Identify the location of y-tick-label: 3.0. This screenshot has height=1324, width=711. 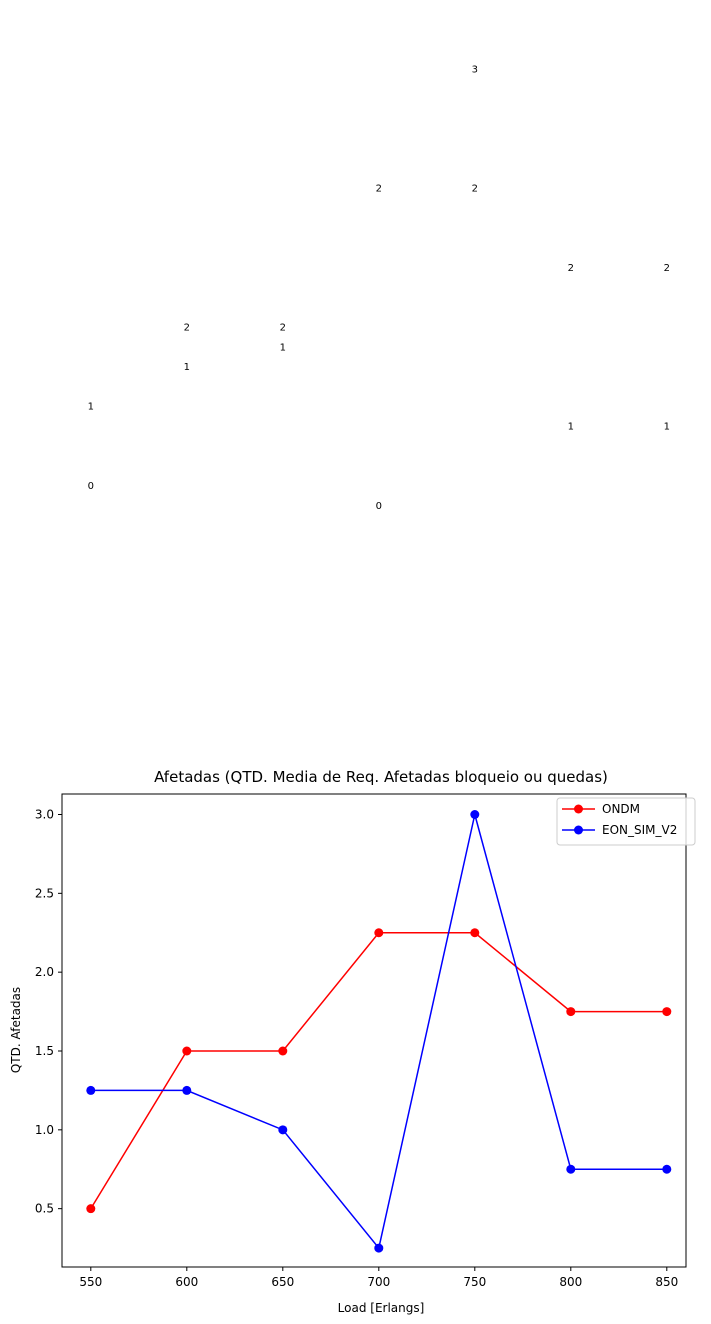
(44, 814).